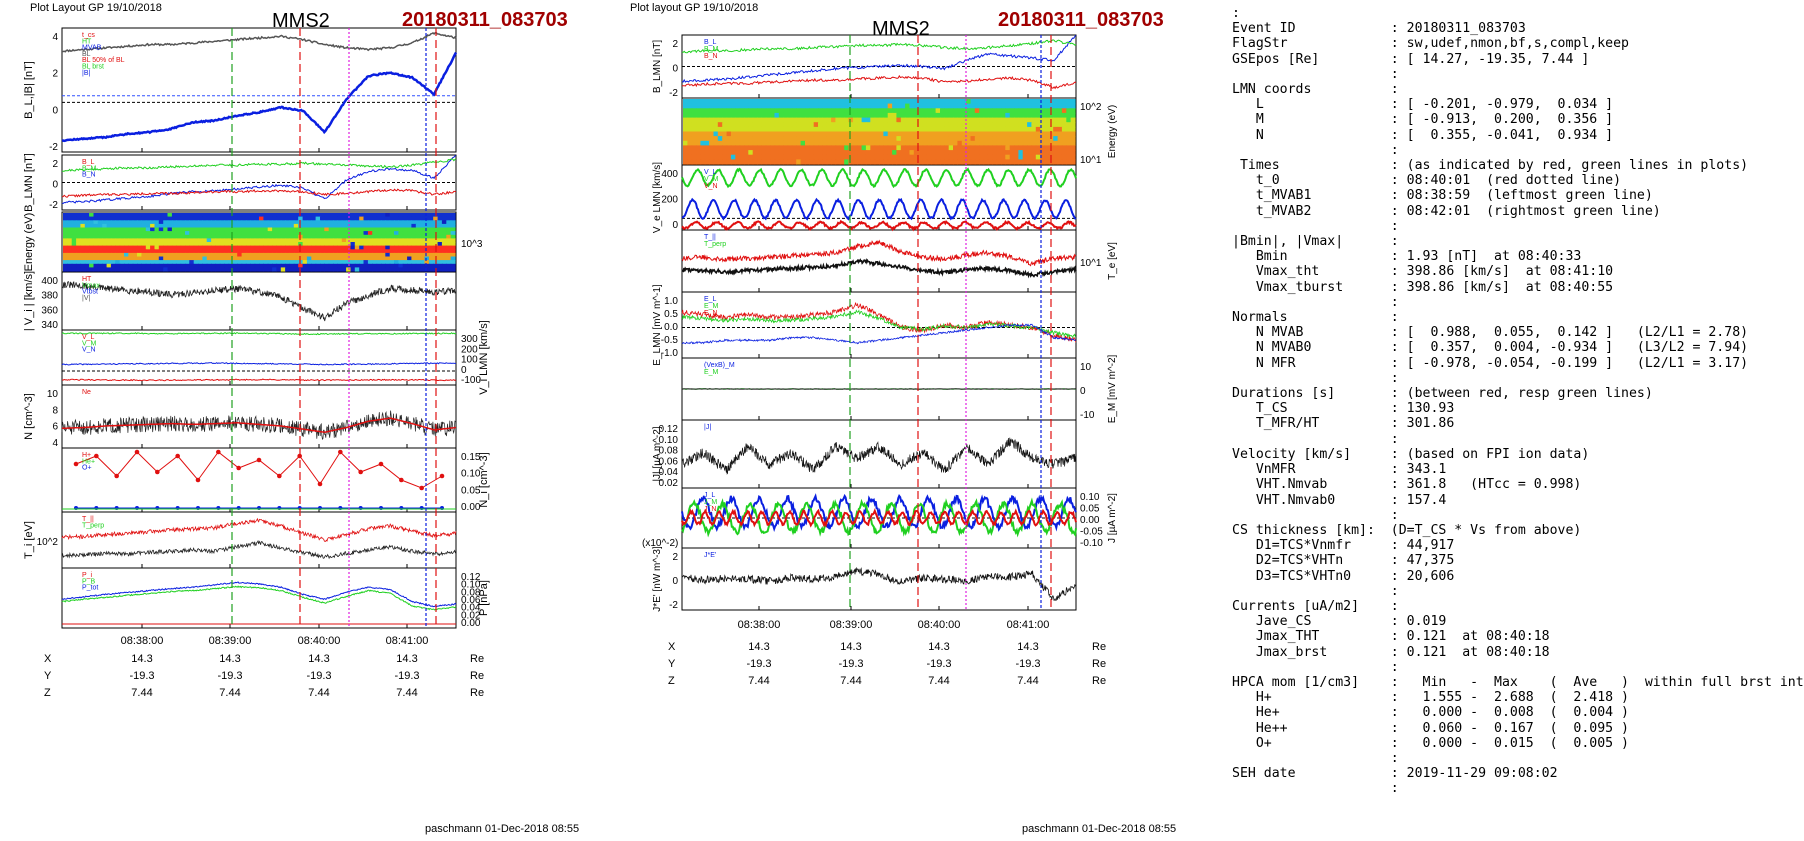 The width and height of the screenshot is (1804, 841). What do you see at coordinates (671, 327) in the screenshot?
I see `y-tick-label: 0.0` at bounding box center [671, 327].